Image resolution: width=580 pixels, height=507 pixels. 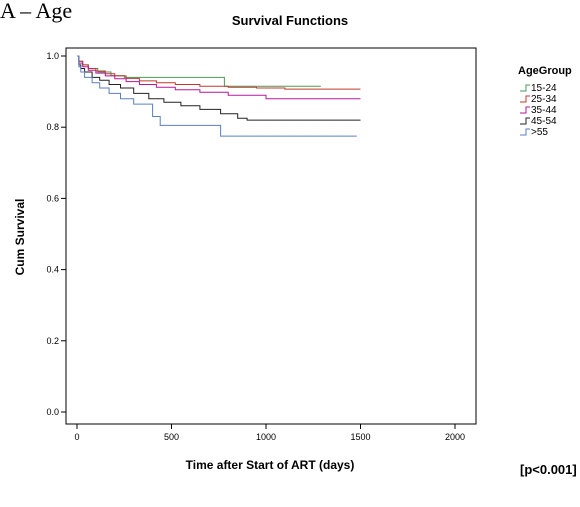 I want to click on x-tick-label: 0, so click(x=76, y=437).